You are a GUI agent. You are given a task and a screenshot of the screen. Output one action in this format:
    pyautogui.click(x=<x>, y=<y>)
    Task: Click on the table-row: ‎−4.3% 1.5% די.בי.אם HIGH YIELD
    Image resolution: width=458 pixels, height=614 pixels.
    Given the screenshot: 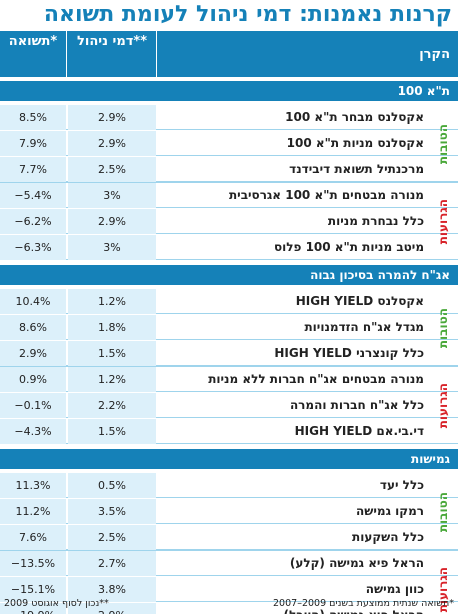 What is the action you would take?
    pyautogui.click(x=229, y=431)
    